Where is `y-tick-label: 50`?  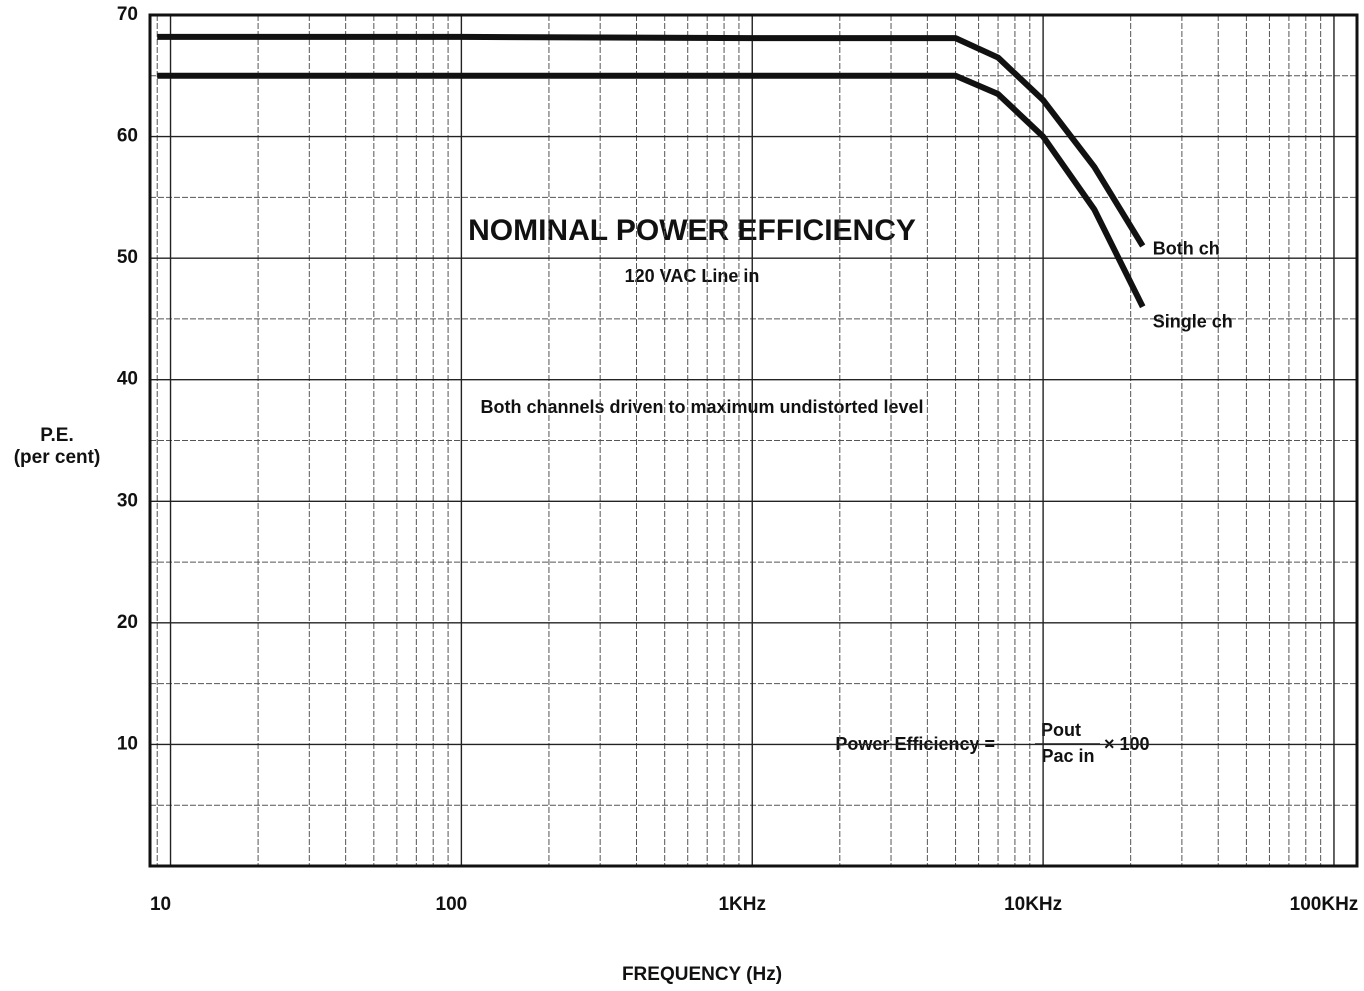 y-tick-label: 50 is located at coordinates (127, 257).